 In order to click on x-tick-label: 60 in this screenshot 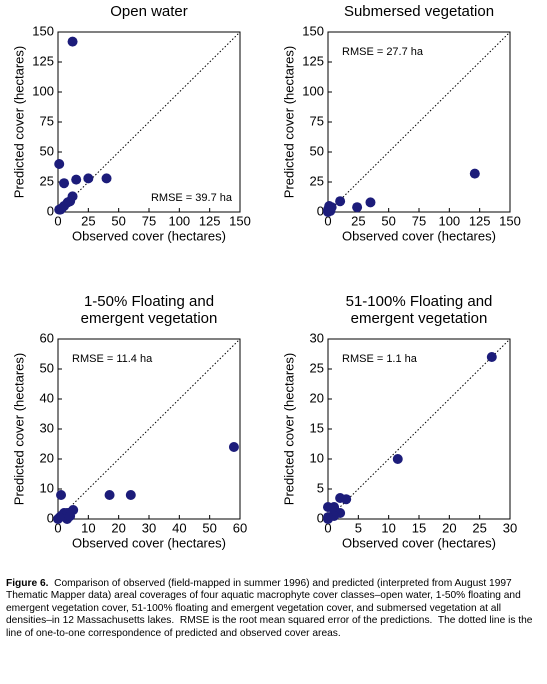, I will do `click(240, 527)`.